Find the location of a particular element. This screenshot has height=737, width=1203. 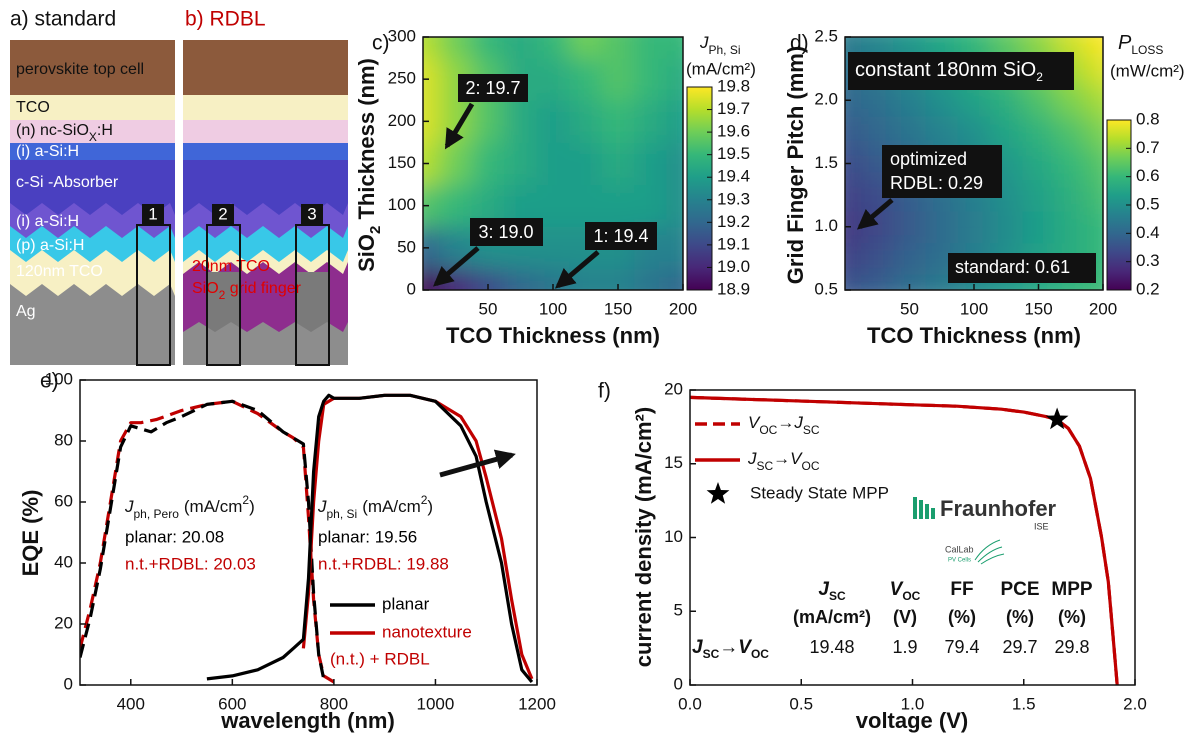

table-cell: 29.8 is located at coordinates (1071, 647).